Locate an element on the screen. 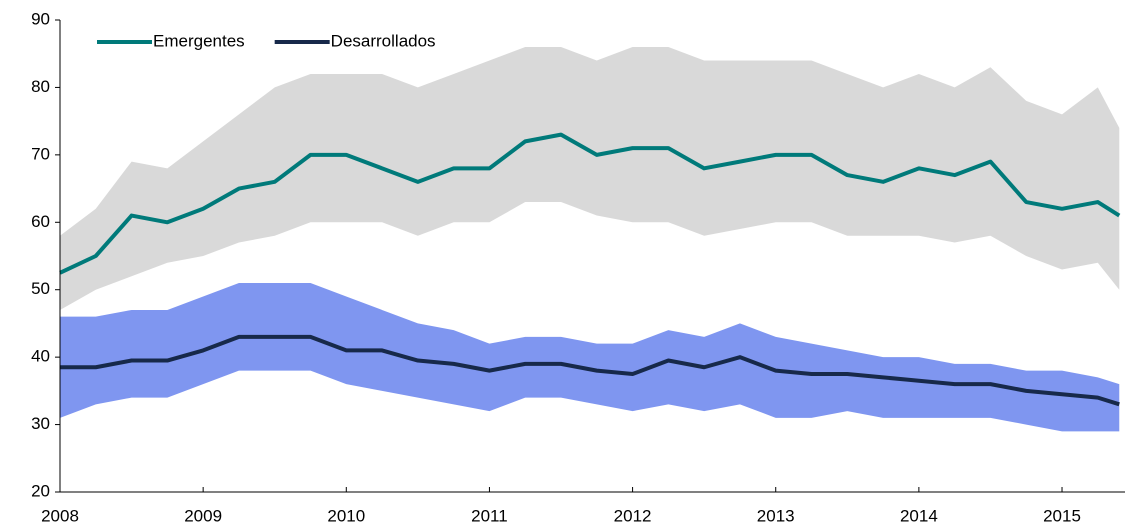 The image size is (1127, 529). y-tick-label: 80 is located at coordinates (40, 86).